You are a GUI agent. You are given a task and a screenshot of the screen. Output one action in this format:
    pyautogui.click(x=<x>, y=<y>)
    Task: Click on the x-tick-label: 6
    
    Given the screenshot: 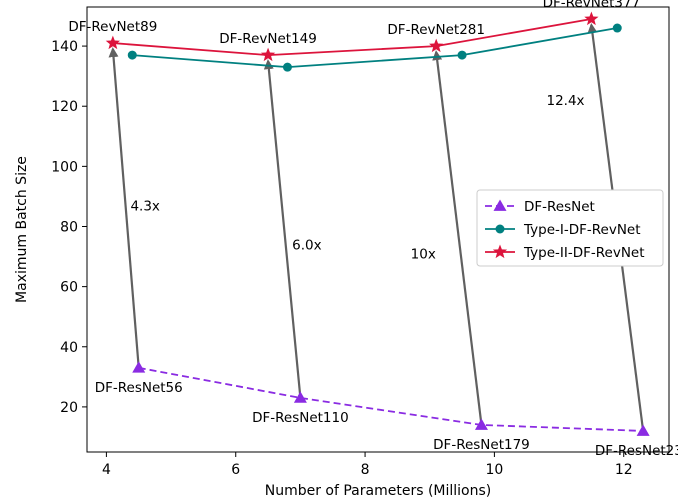 What is the action you would take?
    pyautogui.click(x=235, y=470)
    